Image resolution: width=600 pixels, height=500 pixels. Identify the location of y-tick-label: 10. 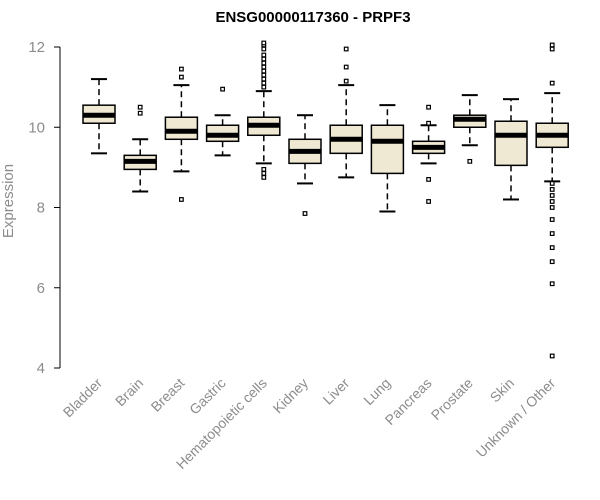
(36, 127).